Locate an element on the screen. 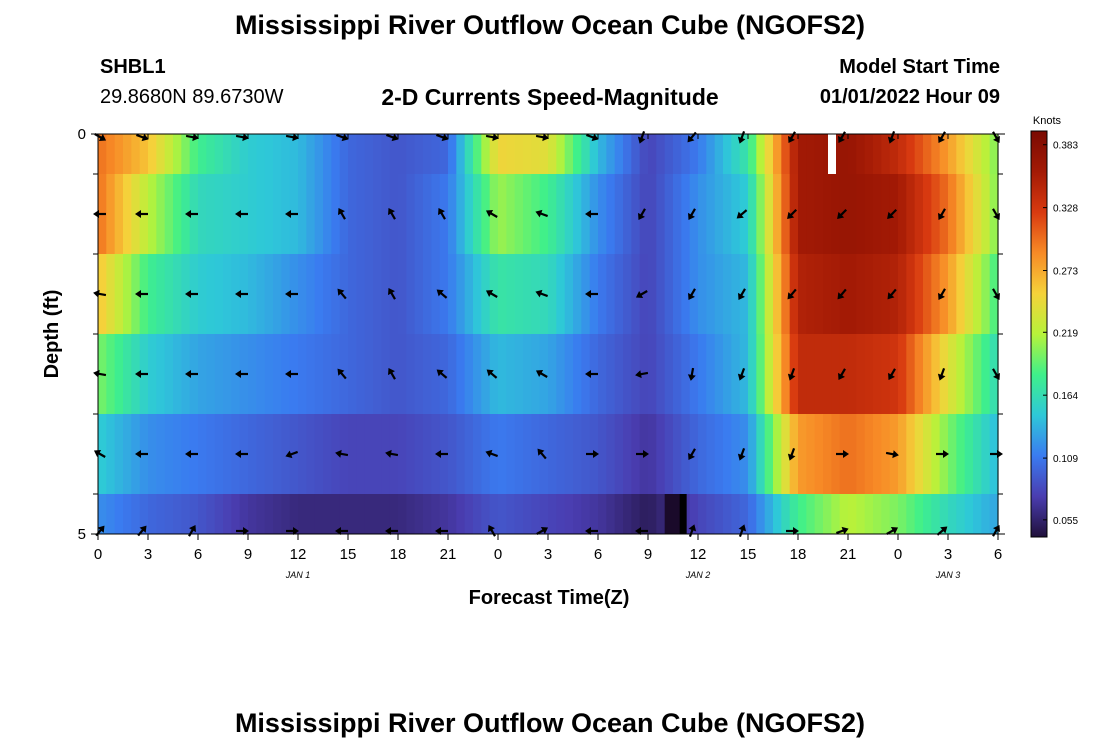  model-start-value: 01/01/2022 Hour 09 is located at coordinates (909, 97).